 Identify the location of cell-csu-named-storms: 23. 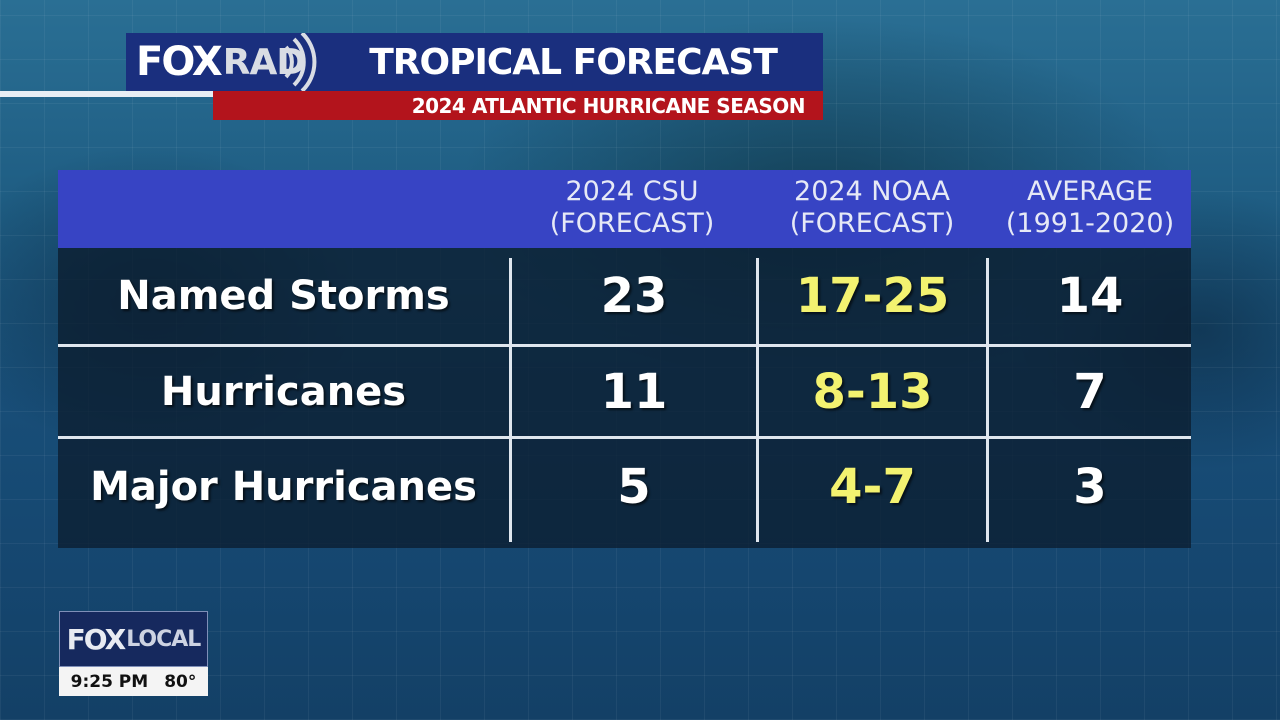
(634, 296).